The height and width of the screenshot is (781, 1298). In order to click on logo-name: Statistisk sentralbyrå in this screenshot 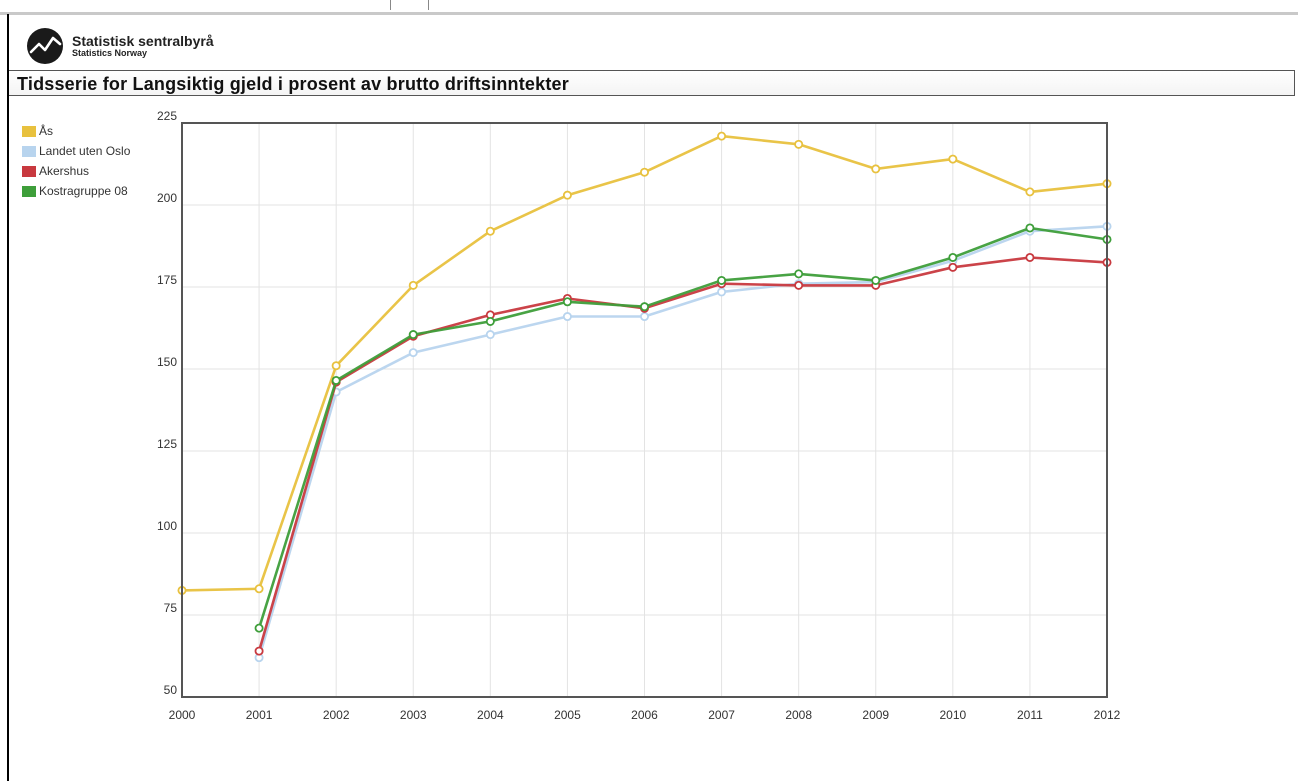, I will do `click(143, 41)`.